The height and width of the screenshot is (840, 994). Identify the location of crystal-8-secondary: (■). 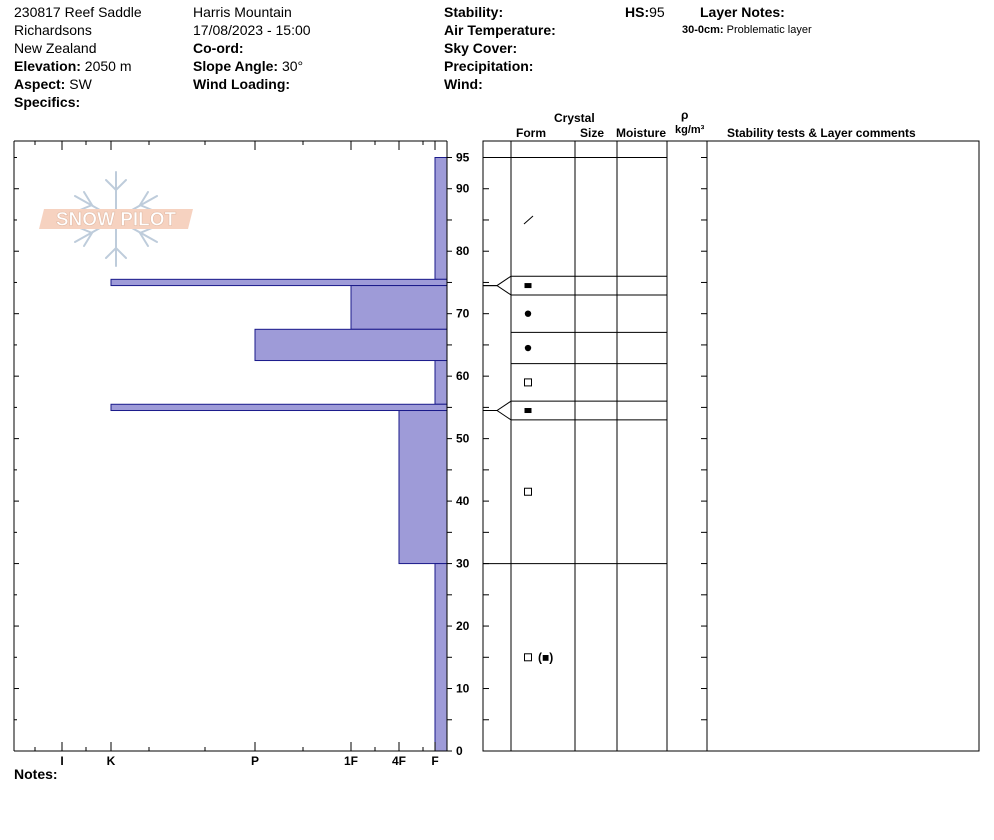
(545, 657).